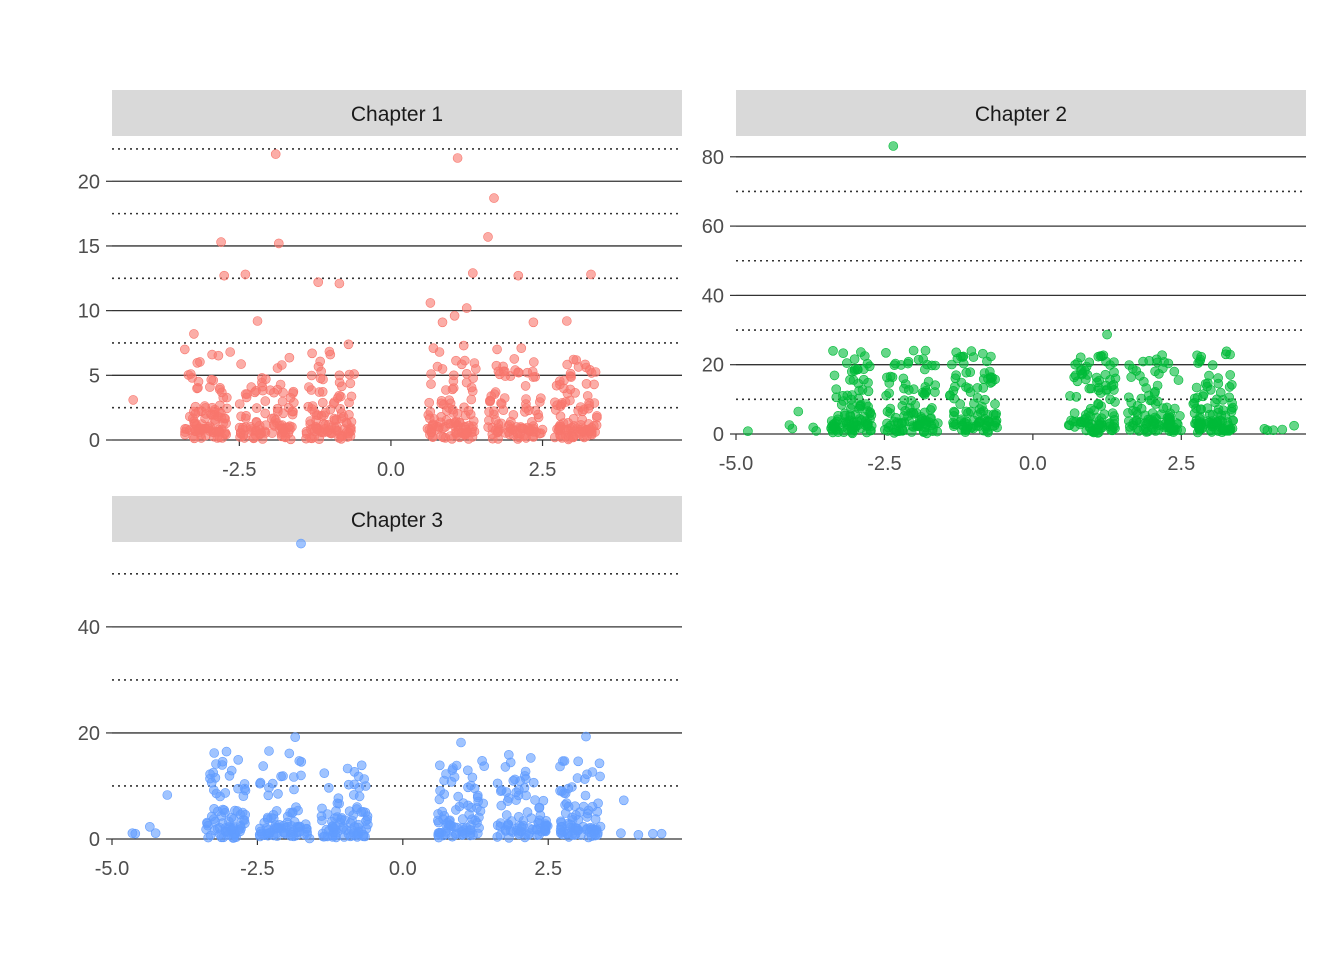 This screenshot has width=1344, height=960. I want to click on x-tick-label: 2.5, so click(548, 869).